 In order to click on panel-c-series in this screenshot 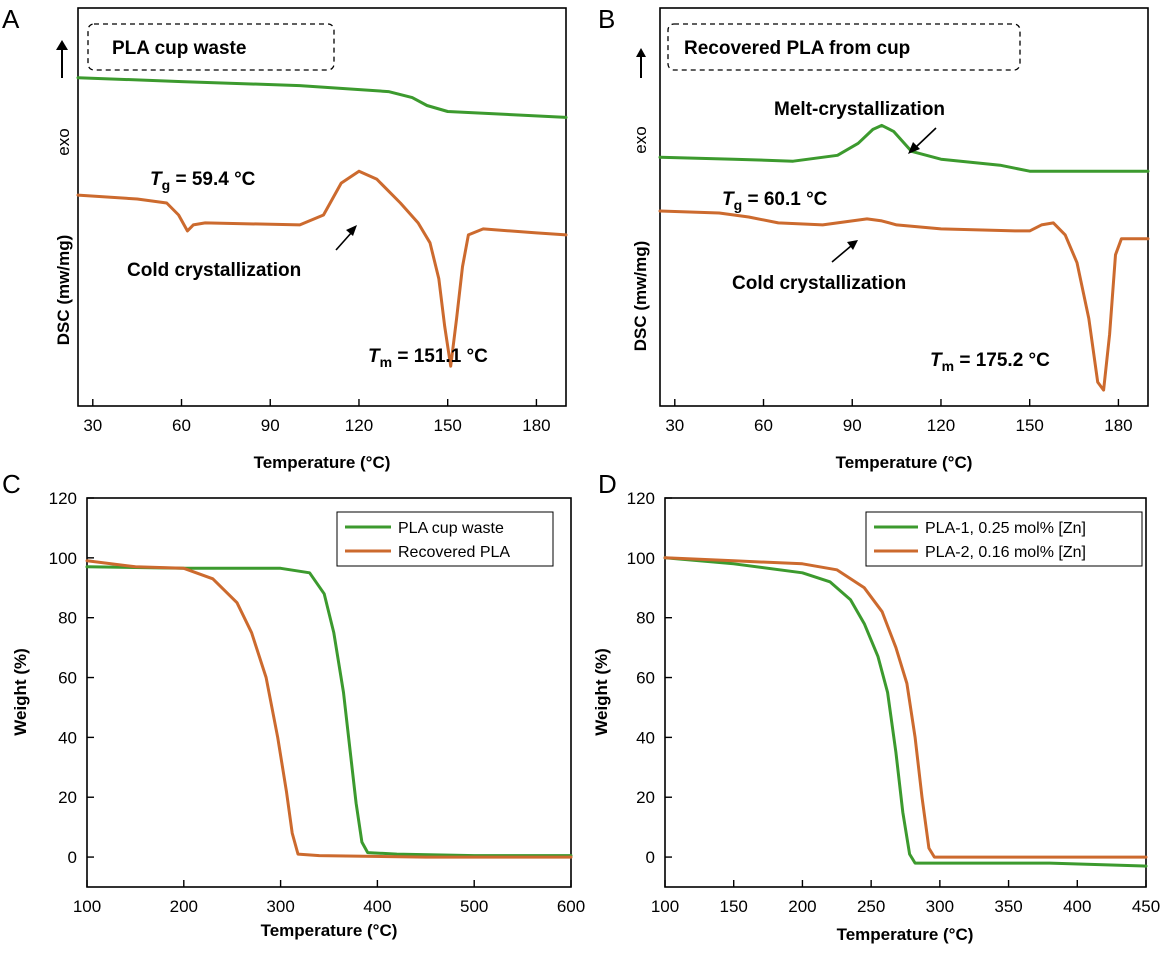, I will do `click(329, 709)`.